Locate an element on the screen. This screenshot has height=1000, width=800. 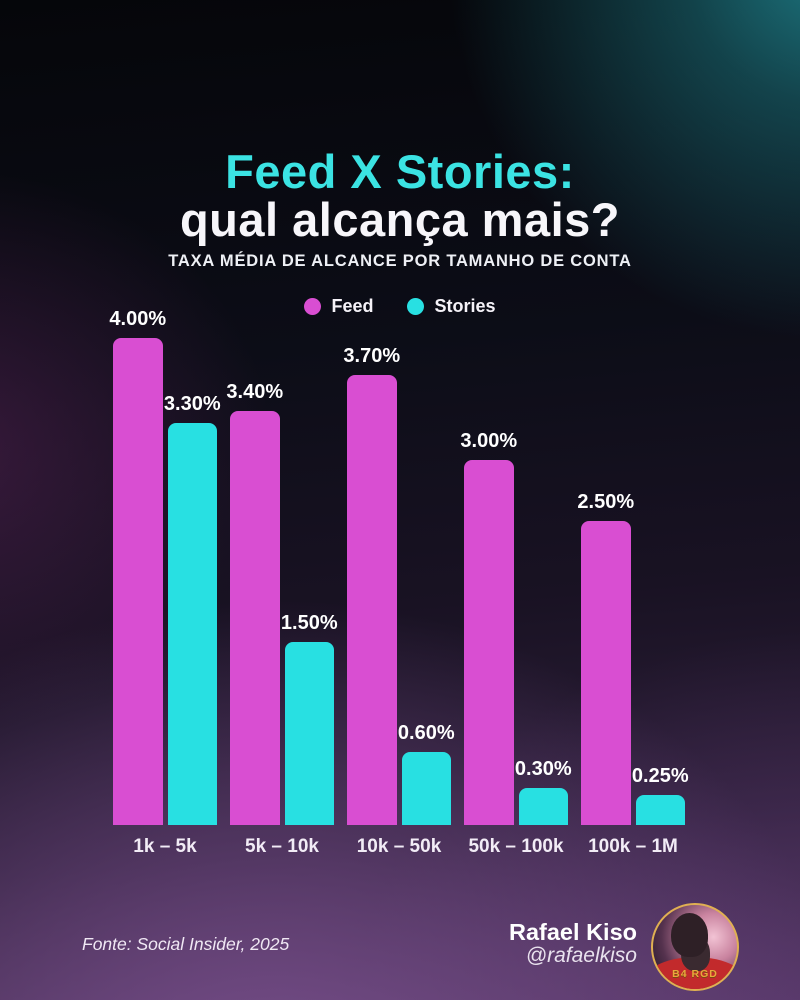
feed-bar-wrap: 3.40% is located at coordinates (254, 562).